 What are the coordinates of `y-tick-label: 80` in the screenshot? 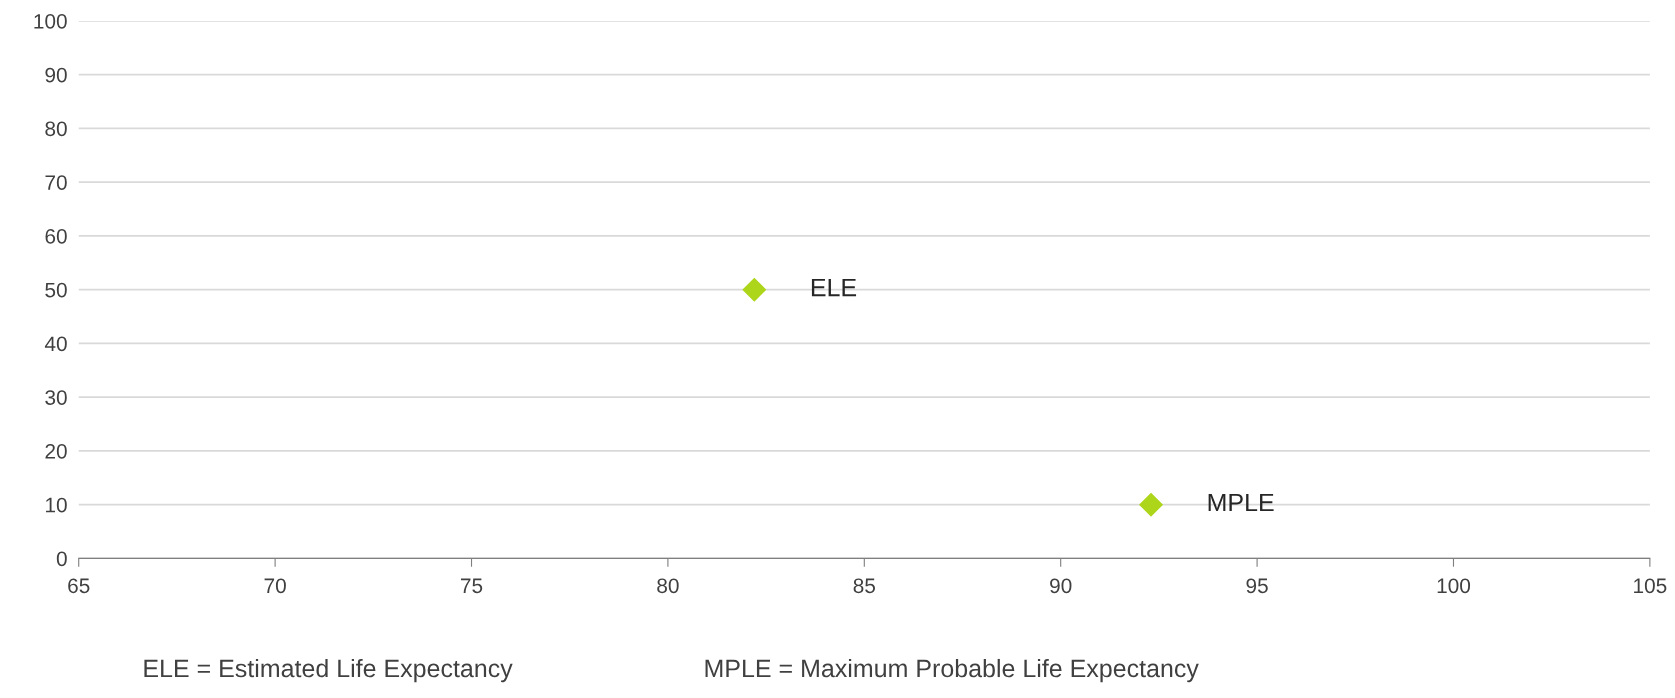 It's located at (56, 129).